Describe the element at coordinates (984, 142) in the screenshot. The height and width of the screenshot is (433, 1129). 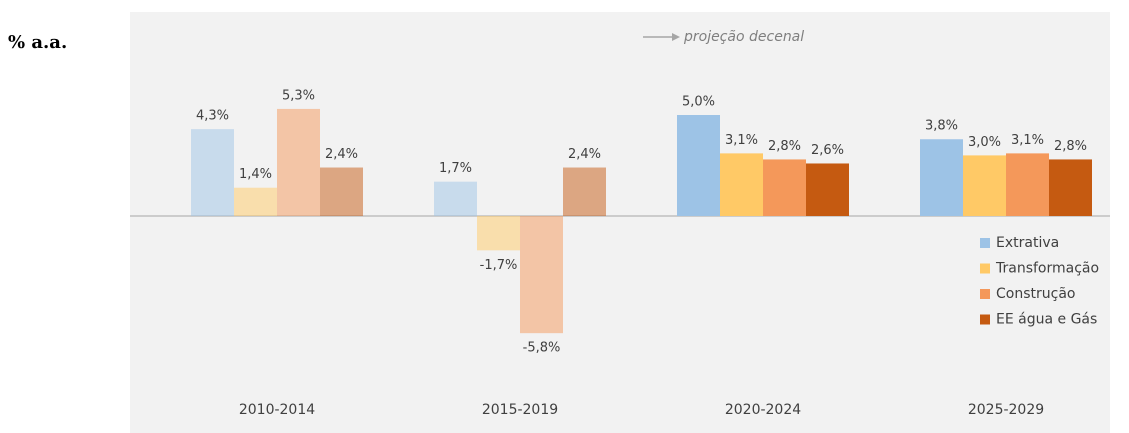
I see `data-label: 3,0%` at that location.